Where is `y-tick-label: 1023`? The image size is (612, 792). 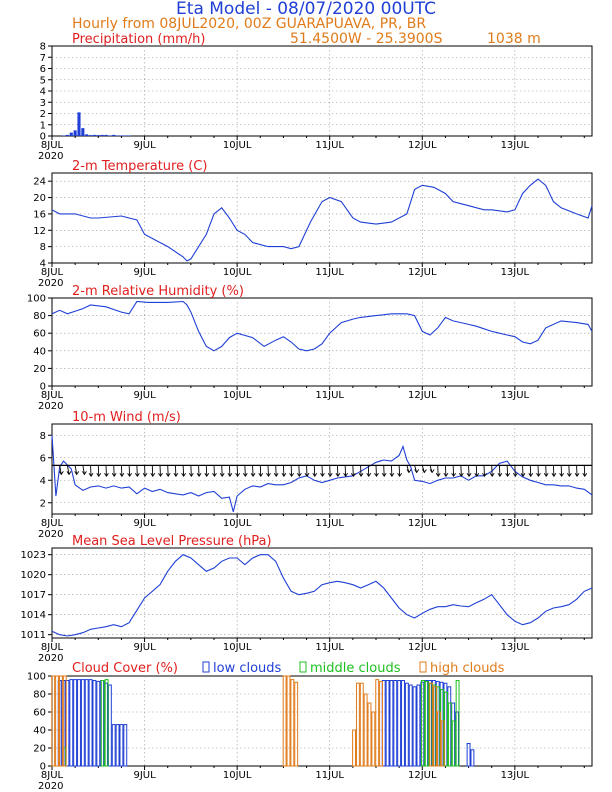 y-tick-label: 1023 is located at coordinates (33, 555).